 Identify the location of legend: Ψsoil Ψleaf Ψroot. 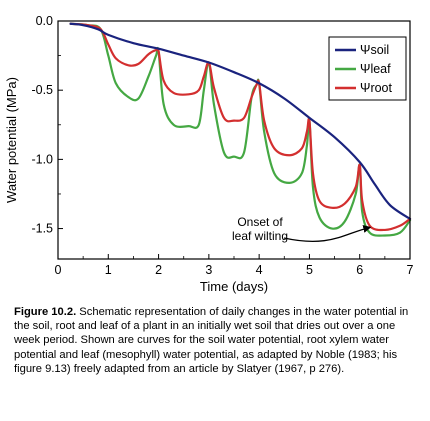
(367, 68).